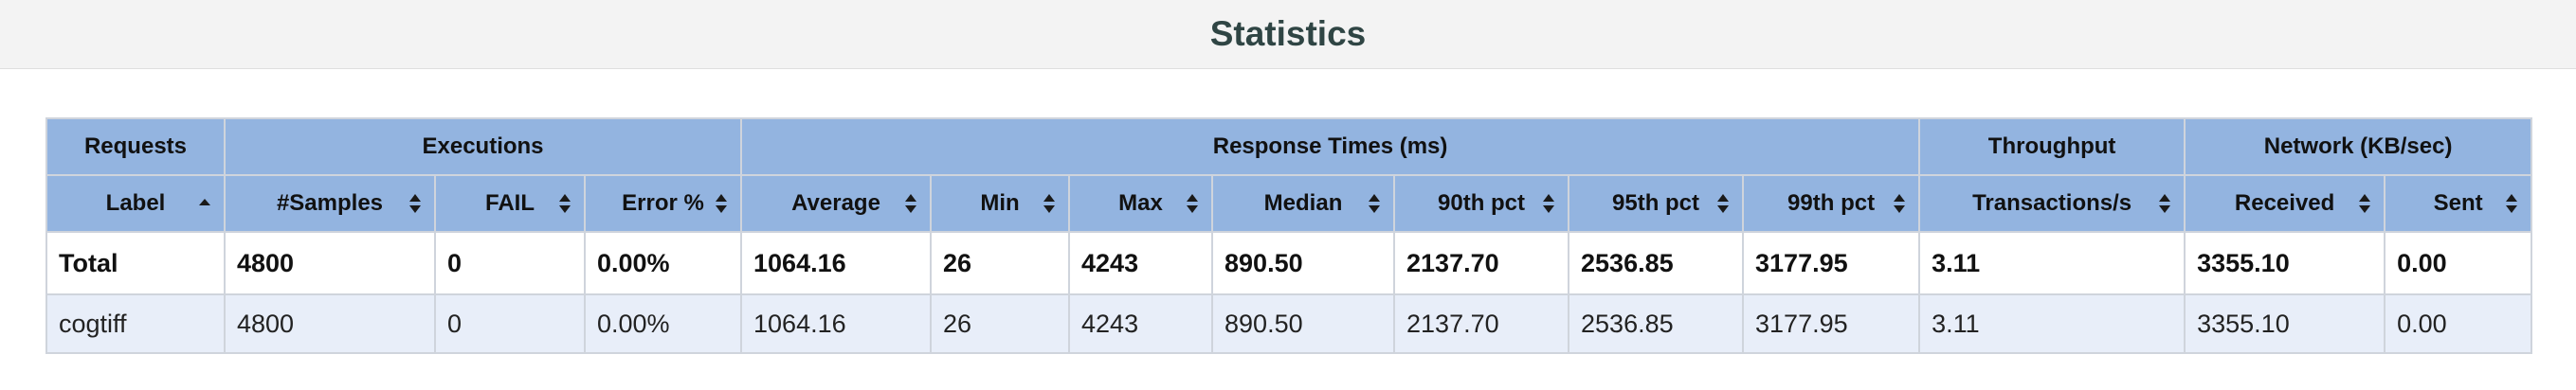 The image size is (2576, 390). I want to click on column-header-label-text: Label, so click(135, 203).